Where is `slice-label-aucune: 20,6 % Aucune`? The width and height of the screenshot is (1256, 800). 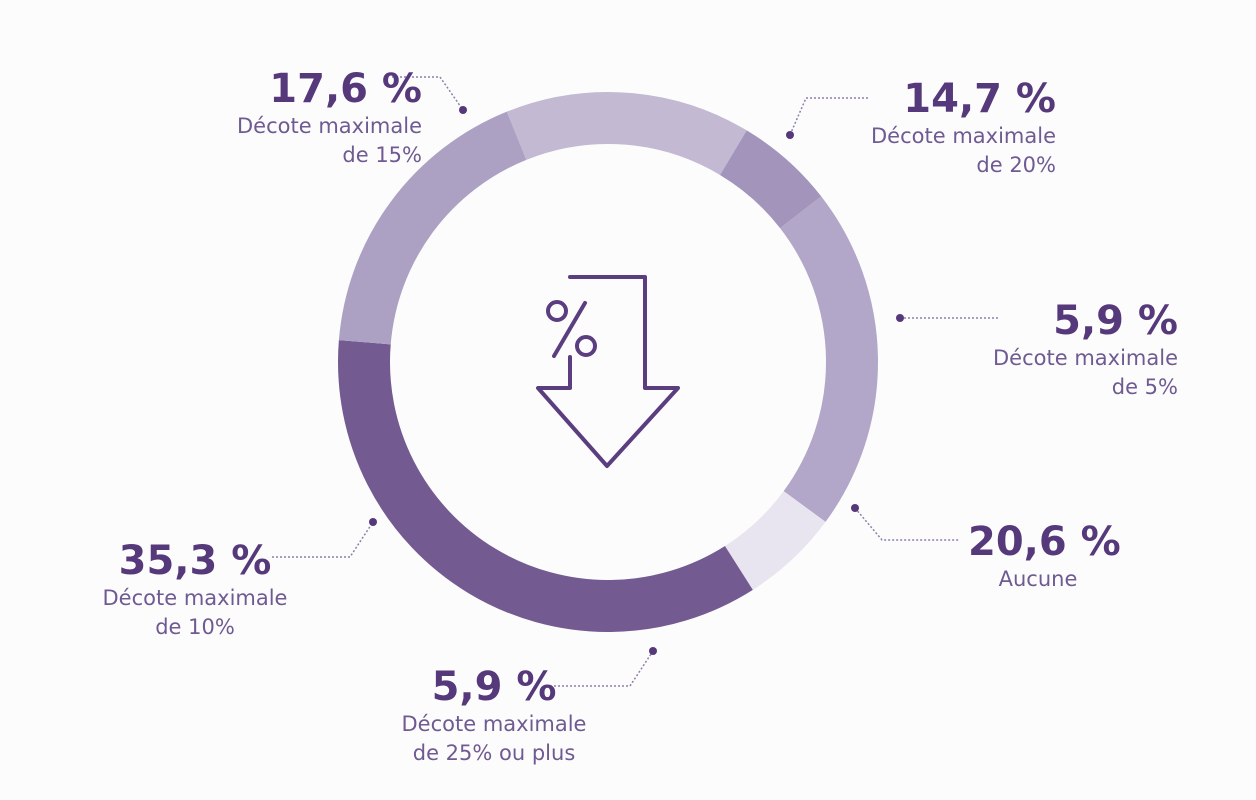
slice-label-aucune: 20,6 % Aucune is located at coordinates (1044, 556).